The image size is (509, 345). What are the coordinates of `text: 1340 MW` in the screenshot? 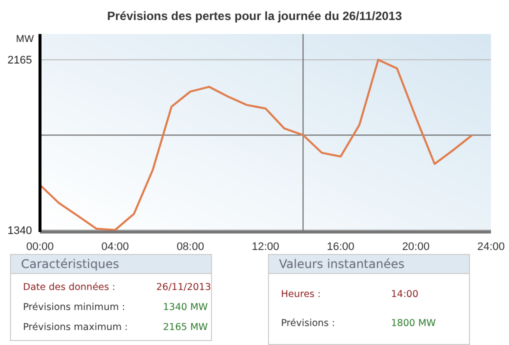 It's located at (185, 307).